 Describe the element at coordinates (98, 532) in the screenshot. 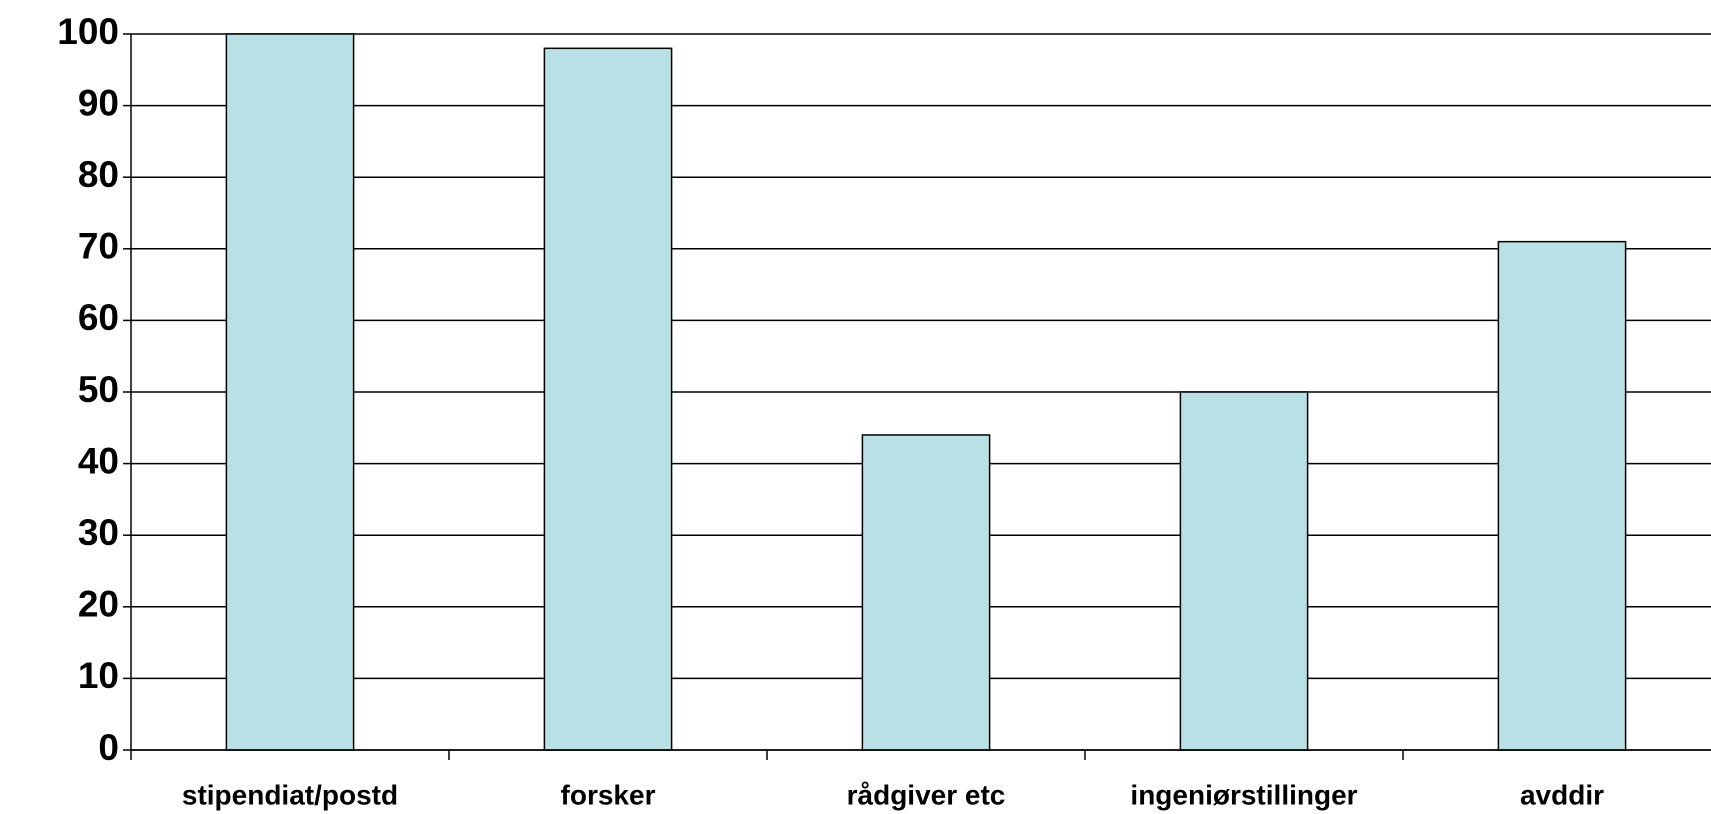

I see `y-tick-label: 30` at that location.